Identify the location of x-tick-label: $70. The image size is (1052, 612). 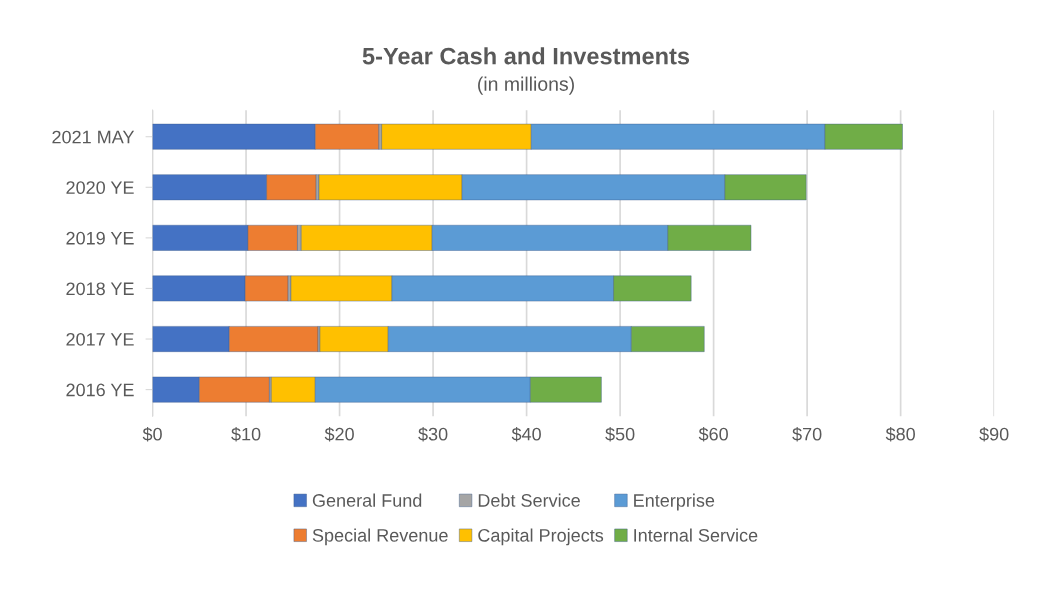
(807, 434).